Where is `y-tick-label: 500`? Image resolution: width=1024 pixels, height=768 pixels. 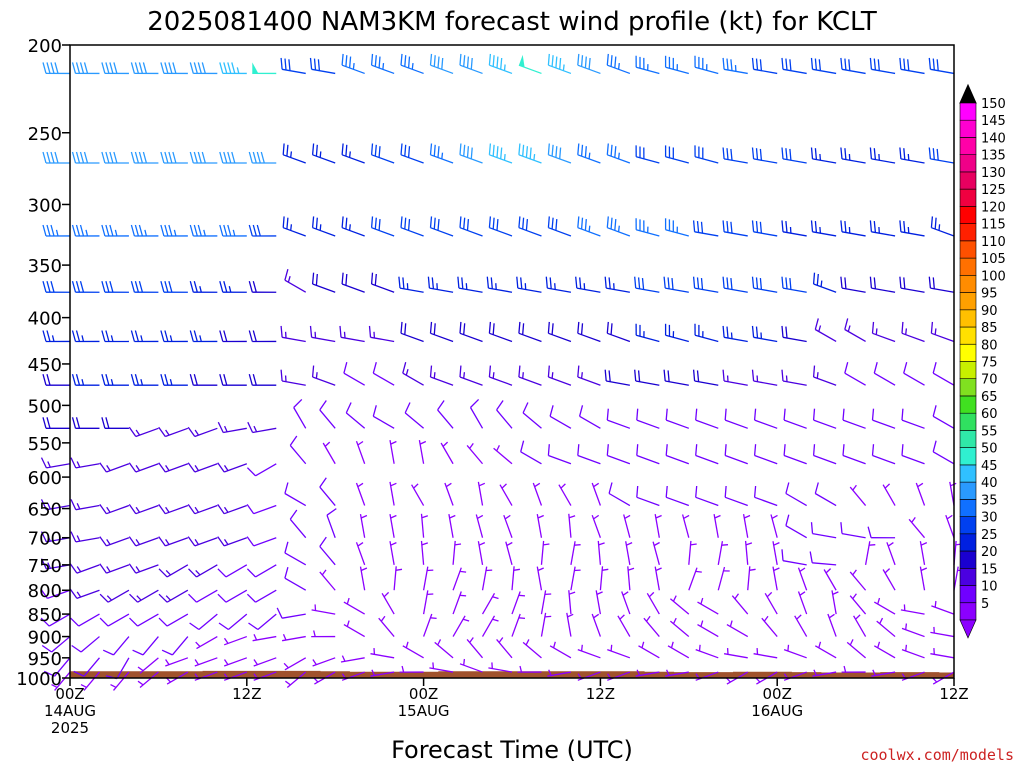 y-tick-label: 500 is located at coordinates (45, 406).